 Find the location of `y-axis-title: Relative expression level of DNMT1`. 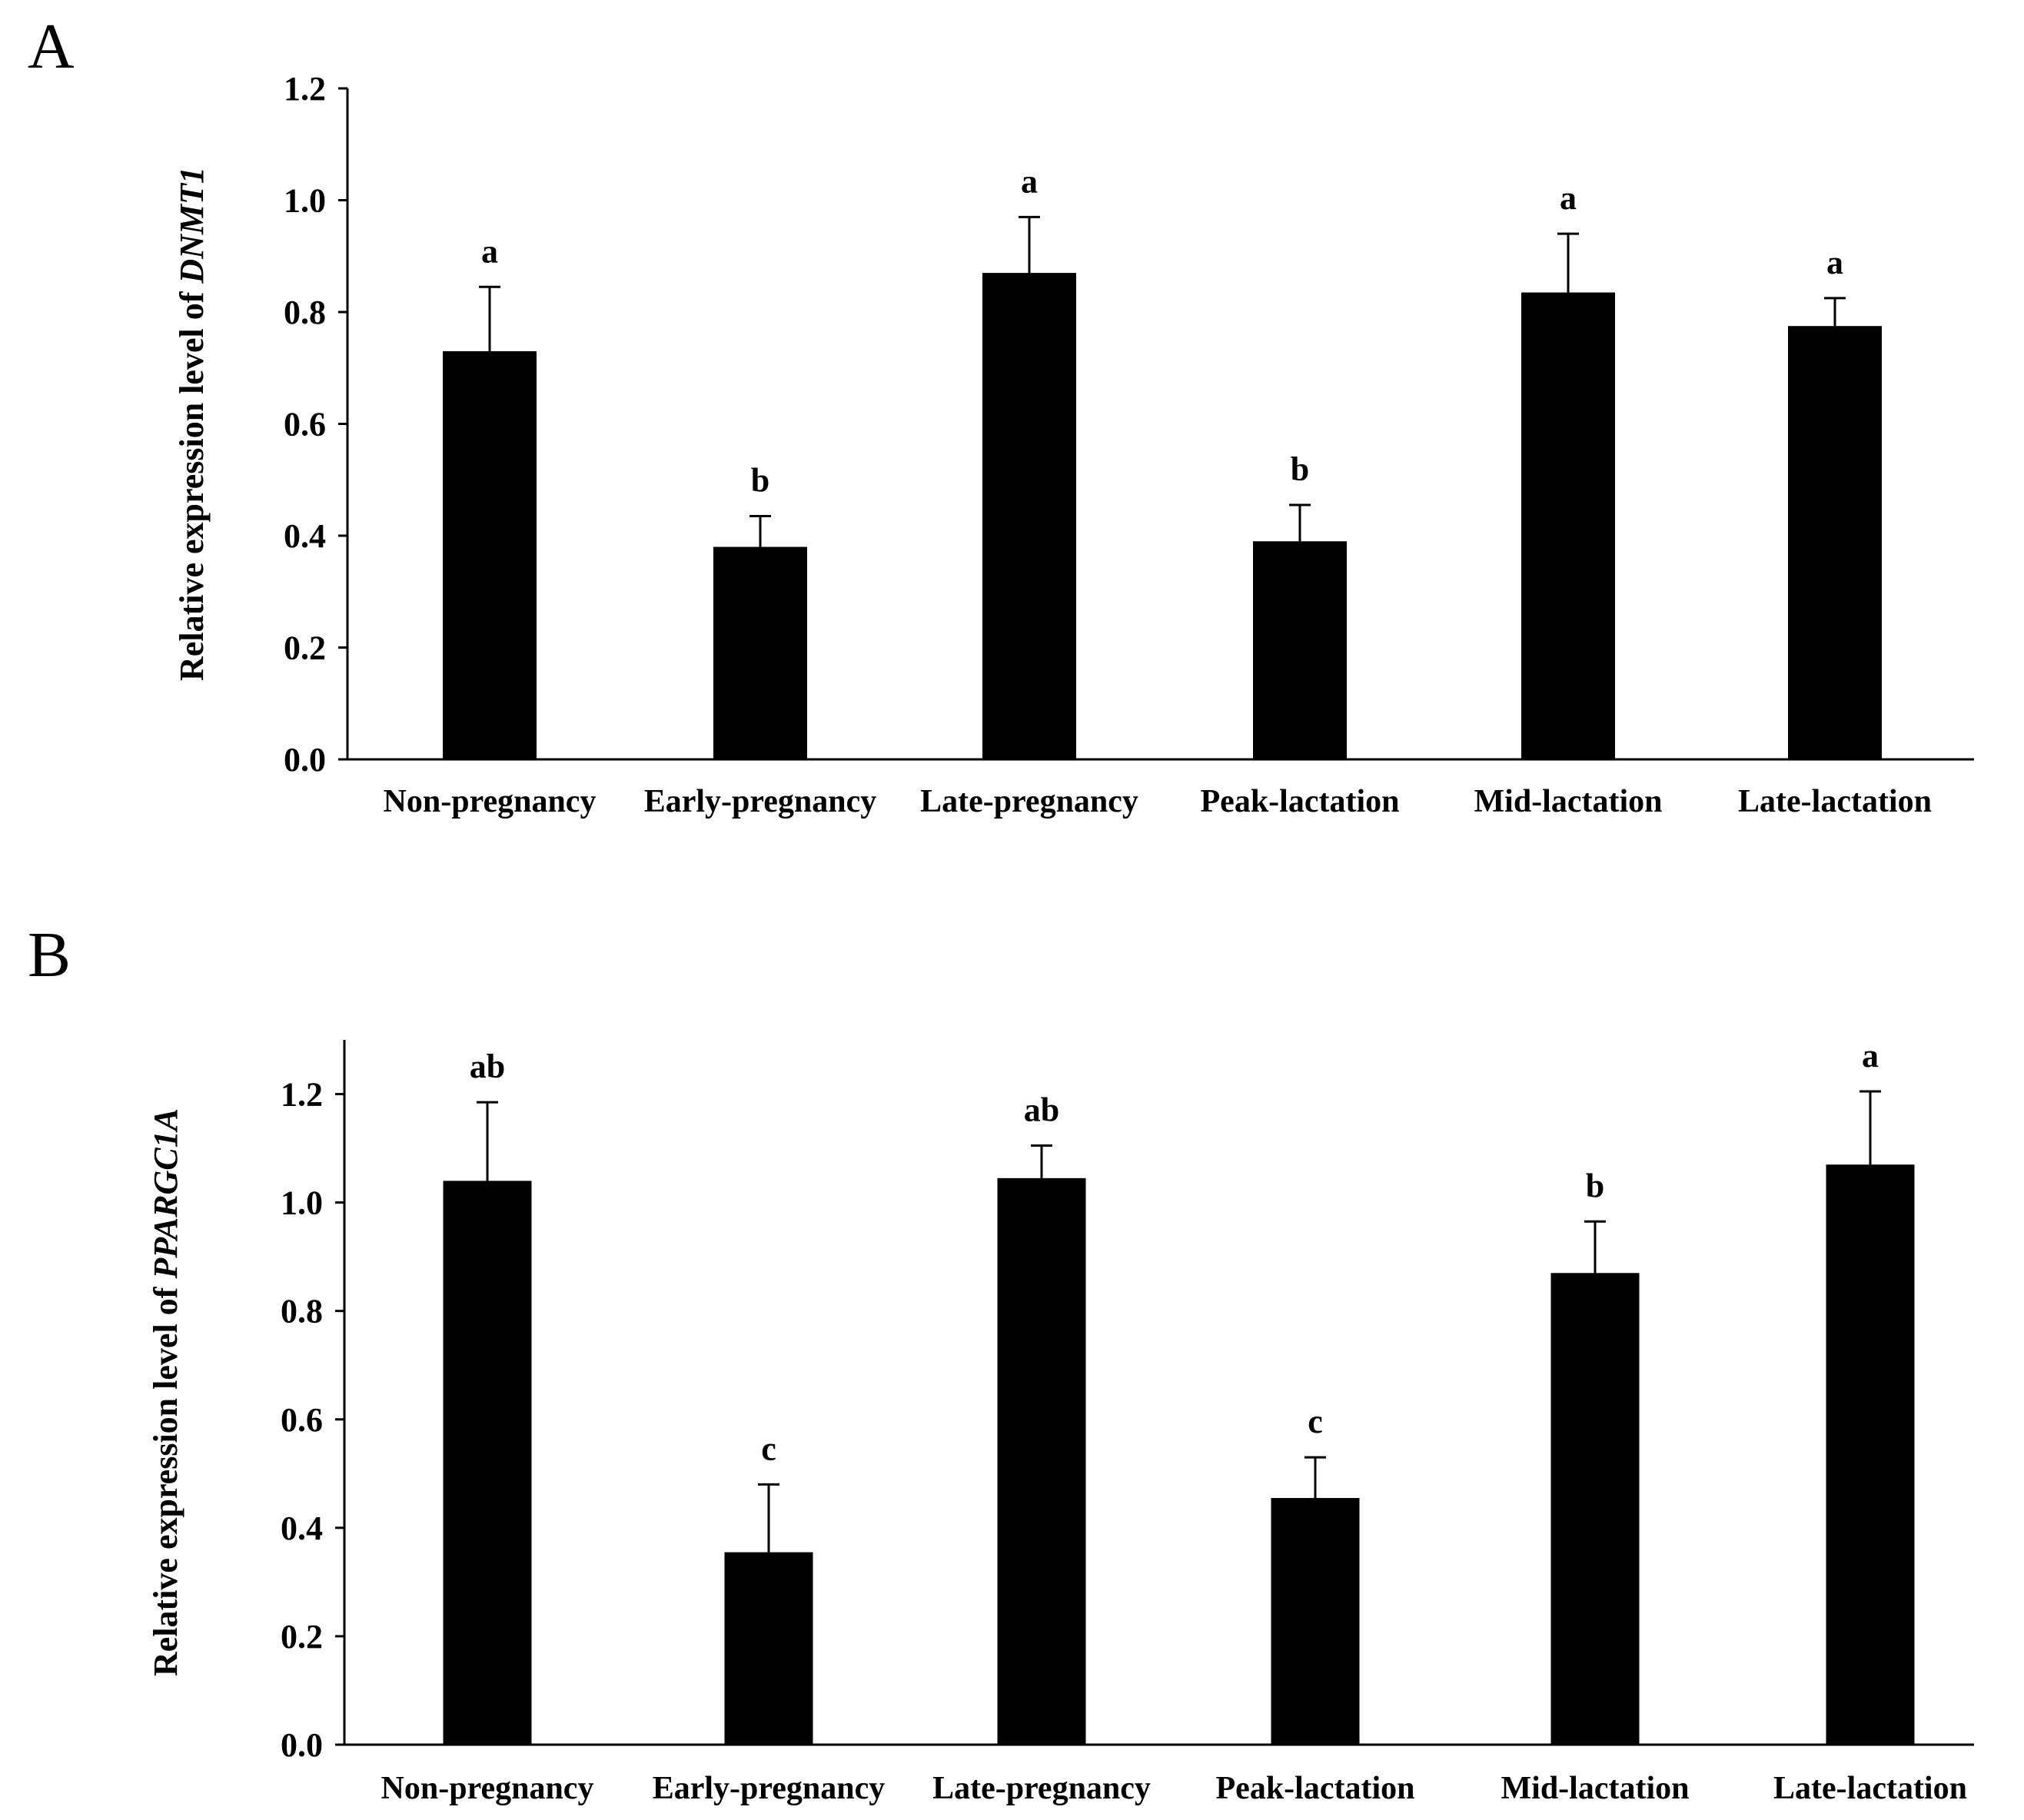

y-axis-title: Relative expression level of DNMT1 is located at coordinates (192, 424).